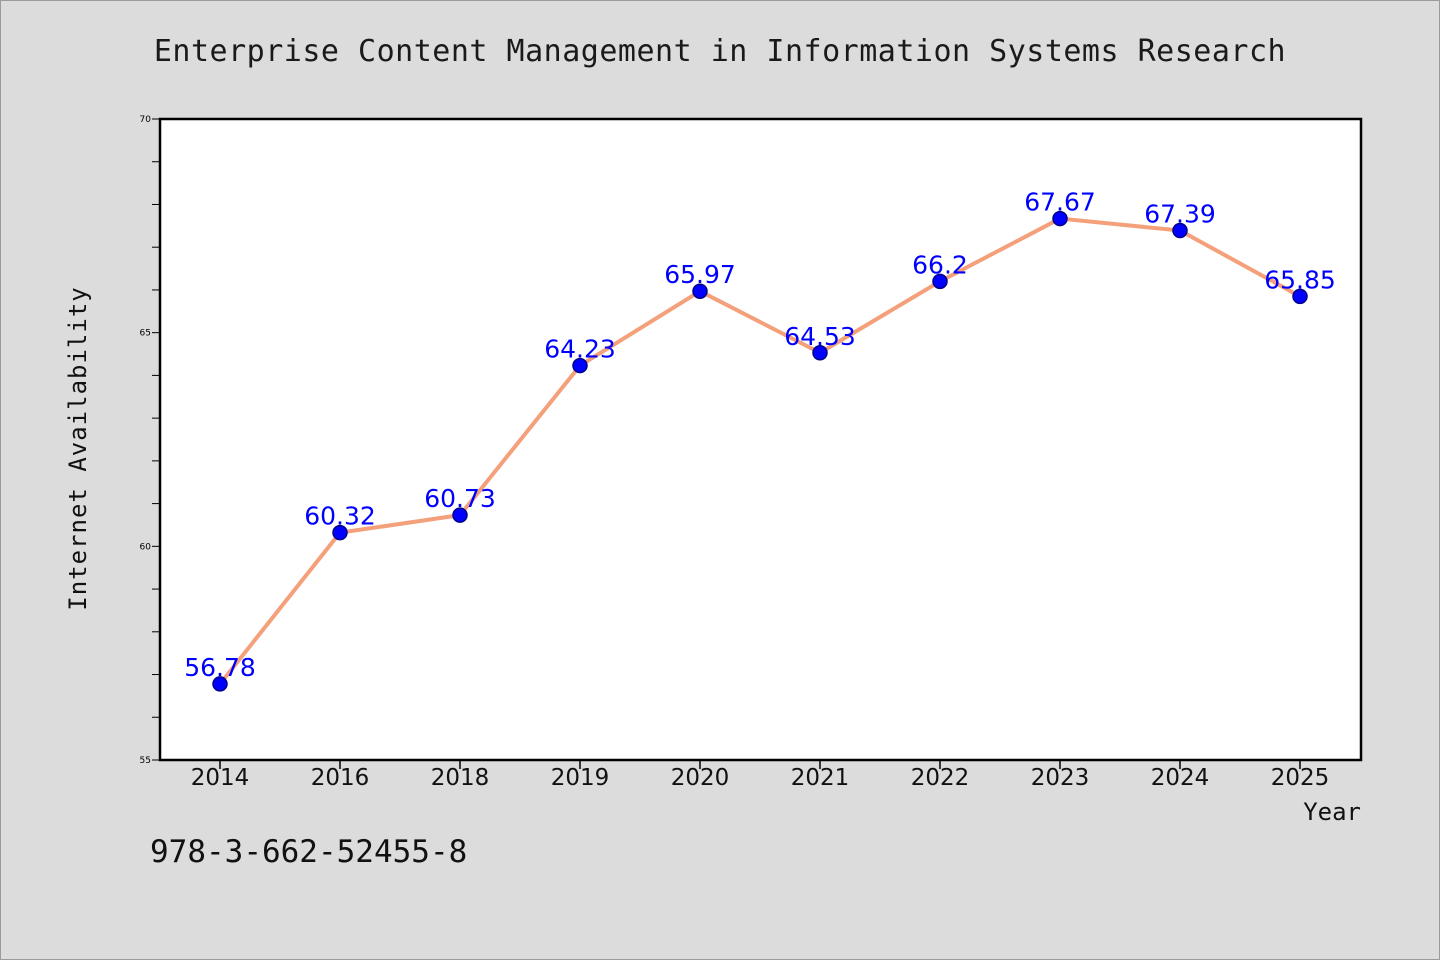 The height and width of the screenshot is (960, 1440). I want to click on x-tick-label: 2014, so click(220, 778).